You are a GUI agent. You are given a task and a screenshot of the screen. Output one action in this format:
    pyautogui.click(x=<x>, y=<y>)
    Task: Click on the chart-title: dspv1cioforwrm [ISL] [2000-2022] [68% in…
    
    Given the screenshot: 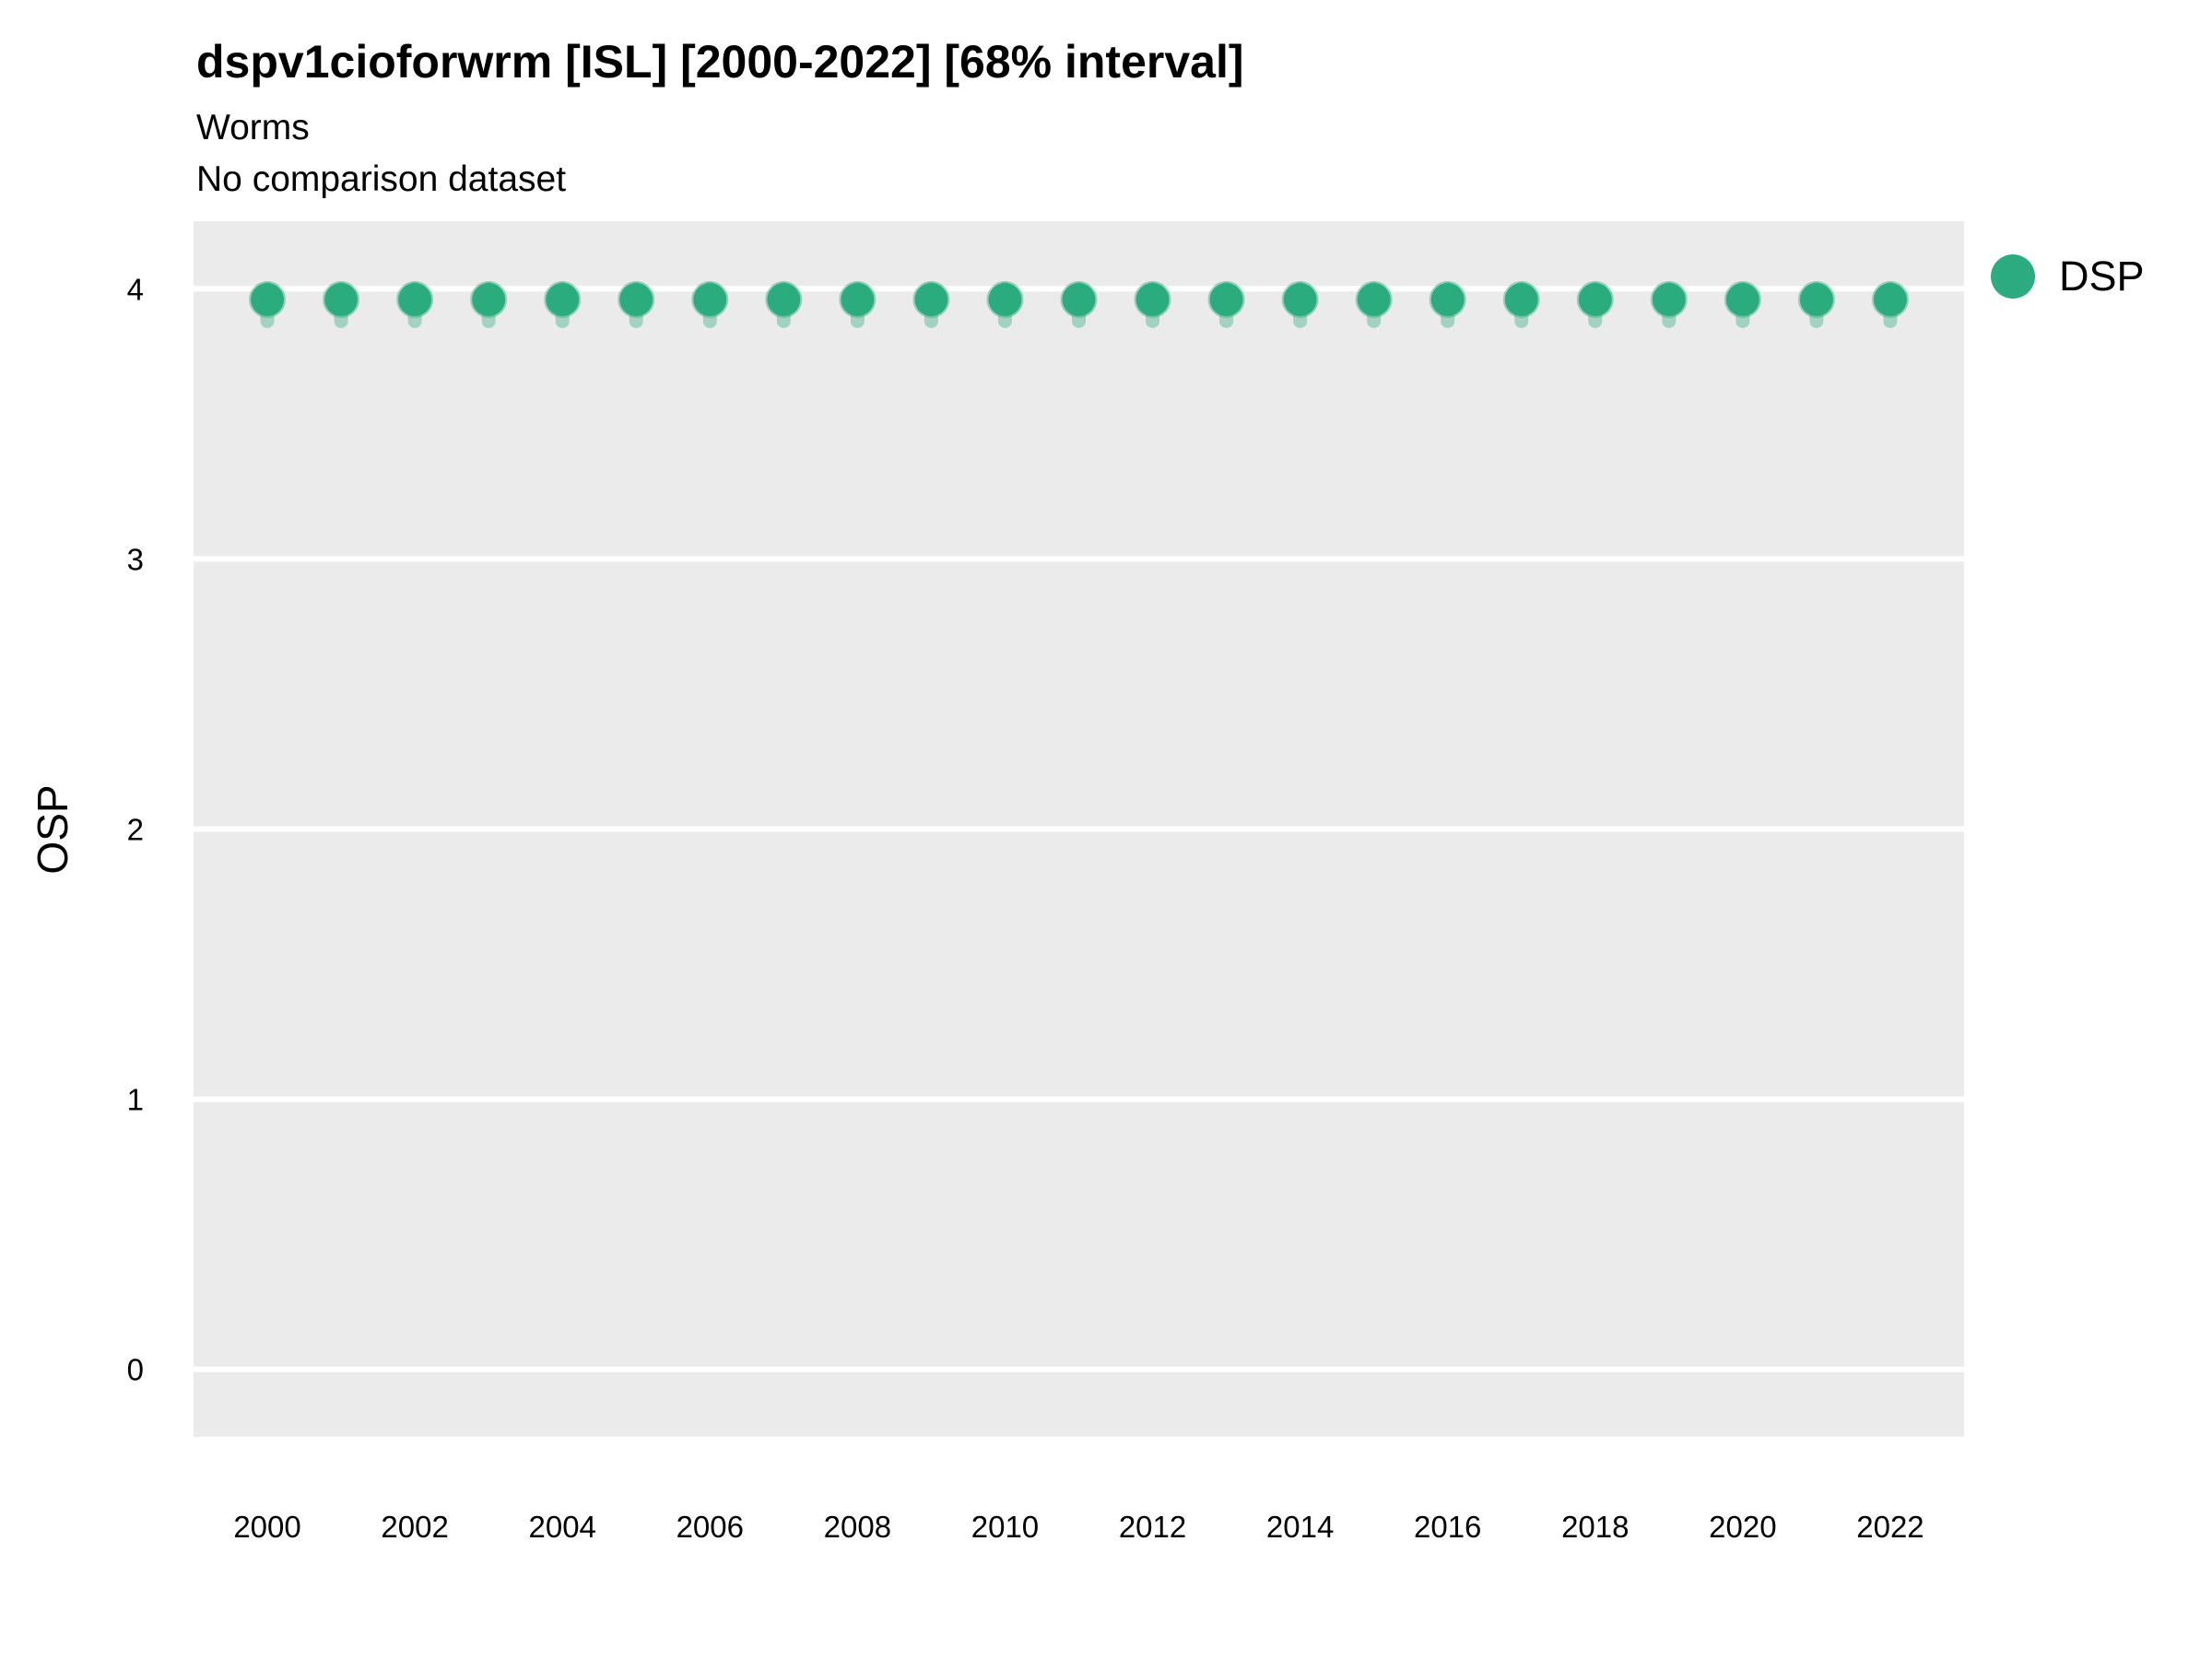 What is the action you would take?
    pyautogui.click(x=720, y=62)
    